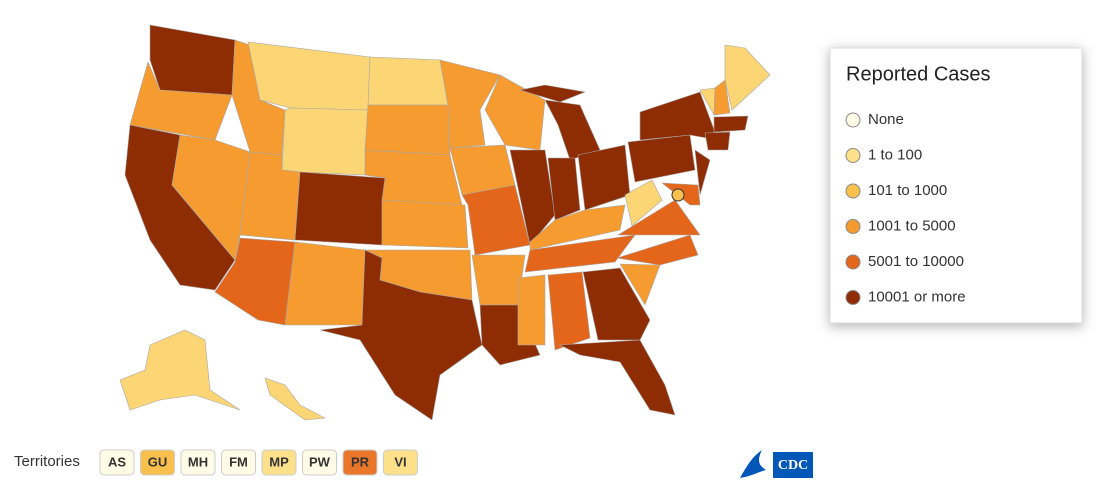  I want to click on territory-label: MH, so click(198, 461).